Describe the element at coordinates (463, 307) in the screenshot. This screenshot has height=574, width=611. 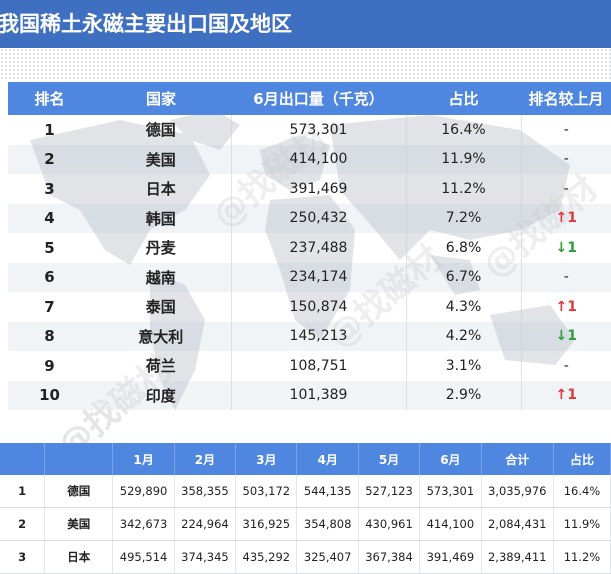
I see `share-cell: 4.3%` at that location.